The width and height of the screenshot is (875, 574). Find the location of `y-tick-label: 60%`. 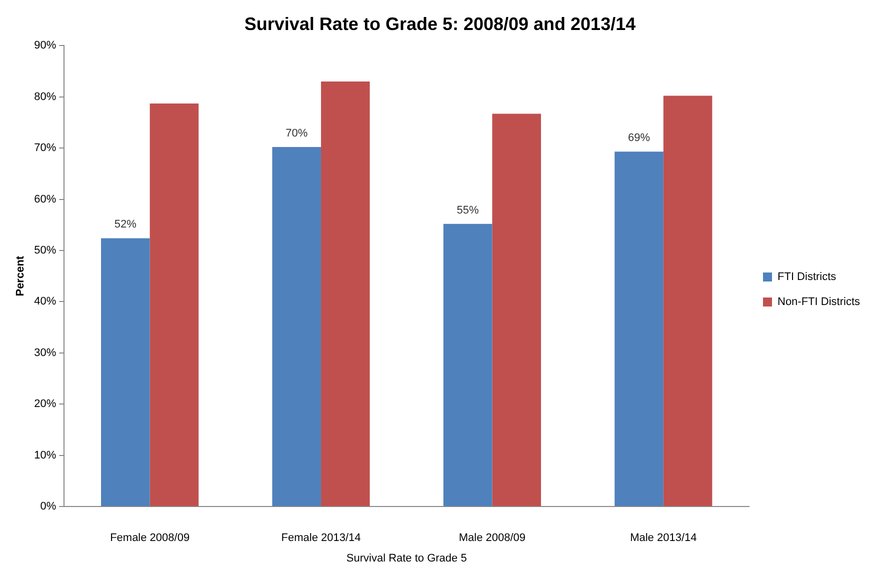

y-tick-label: 60% is located at coordinates (45, 199).